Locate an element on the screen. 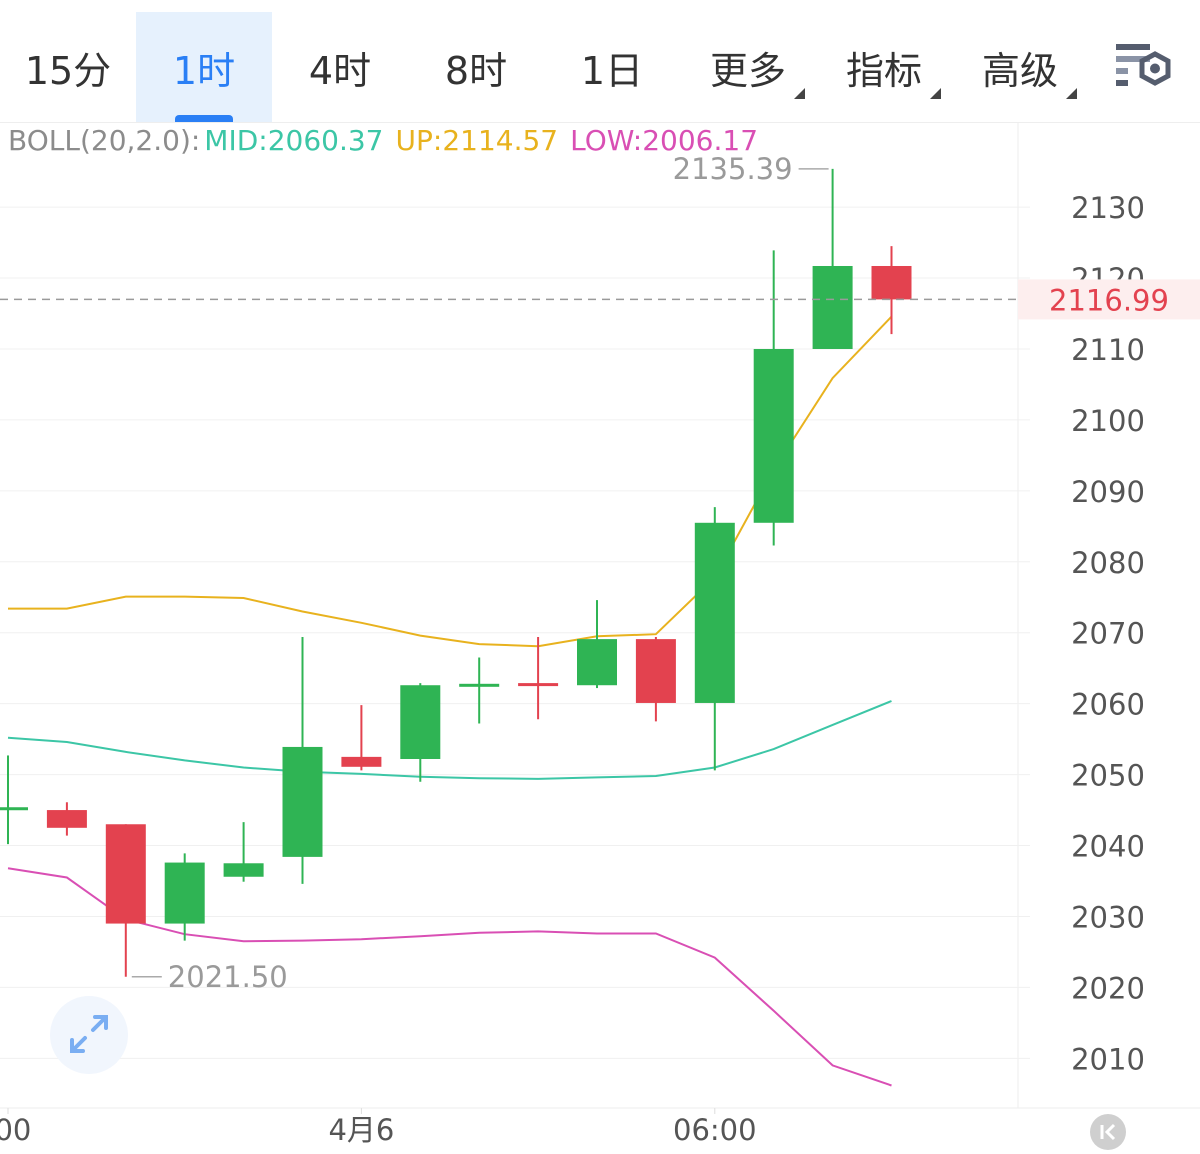 This screenshot has height=1154, width=1200. y-tick-label: 2030 is located at coordinates (1108, 917).